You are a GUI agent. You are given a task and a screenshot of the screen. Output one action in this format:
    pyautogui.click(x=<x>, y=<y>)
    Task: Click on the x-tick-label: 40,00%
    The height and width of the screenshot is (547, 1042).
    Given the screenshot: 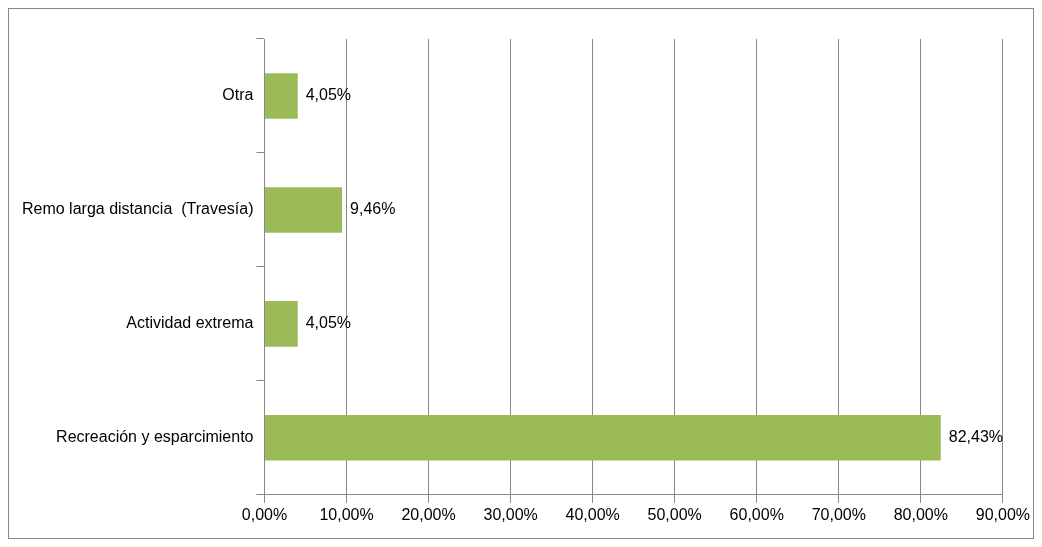 What is the action you would take?
    pyautogui.click(x=592, y=514)
    